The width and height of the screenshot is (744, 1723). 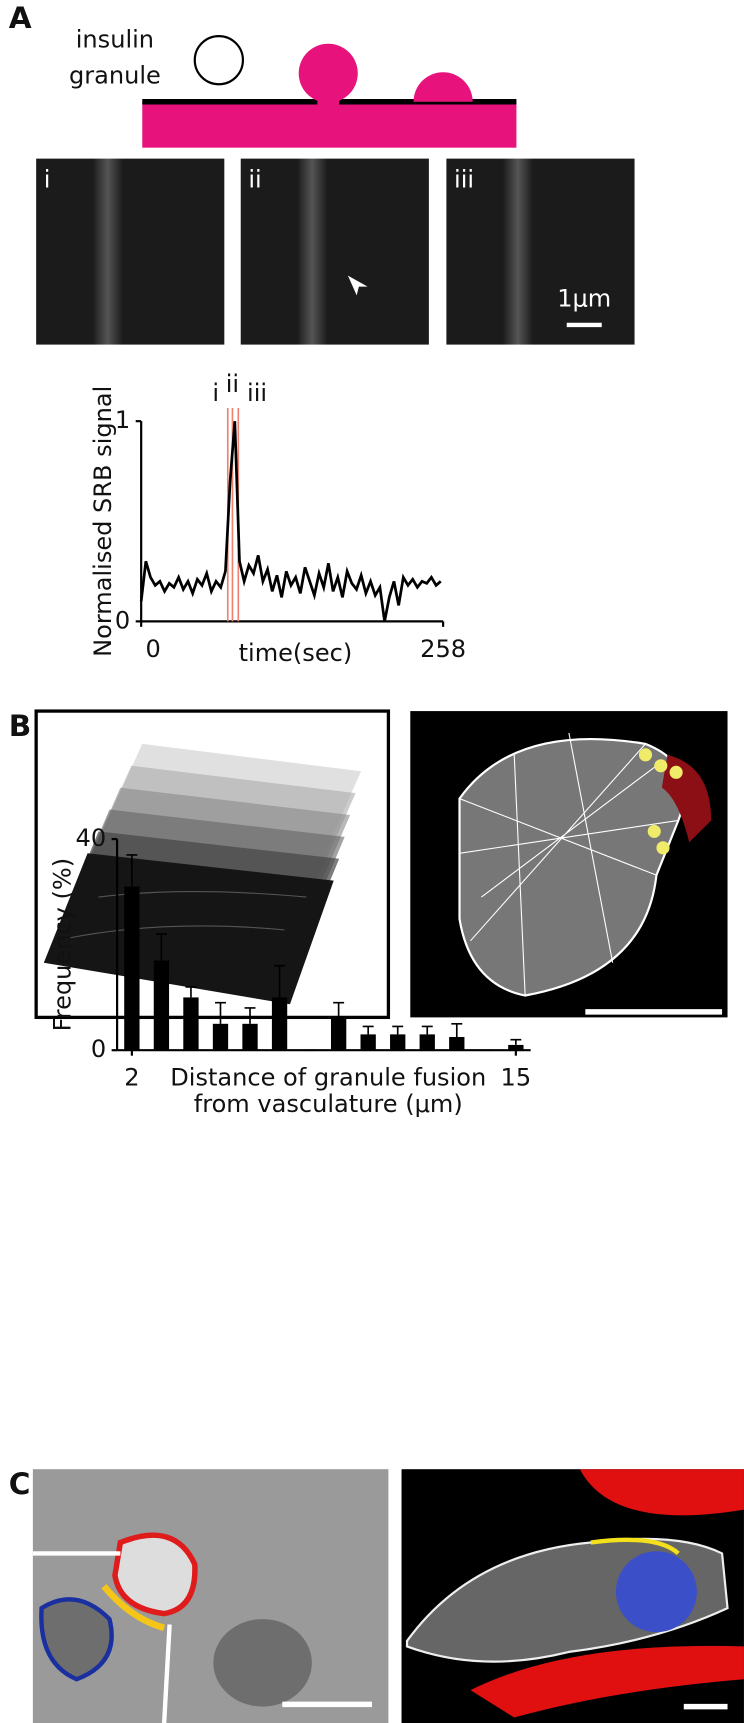 What do you see at coordinates (335, 251) in the screenshot?
I see `micrographs` at bounding box center [335, 251].